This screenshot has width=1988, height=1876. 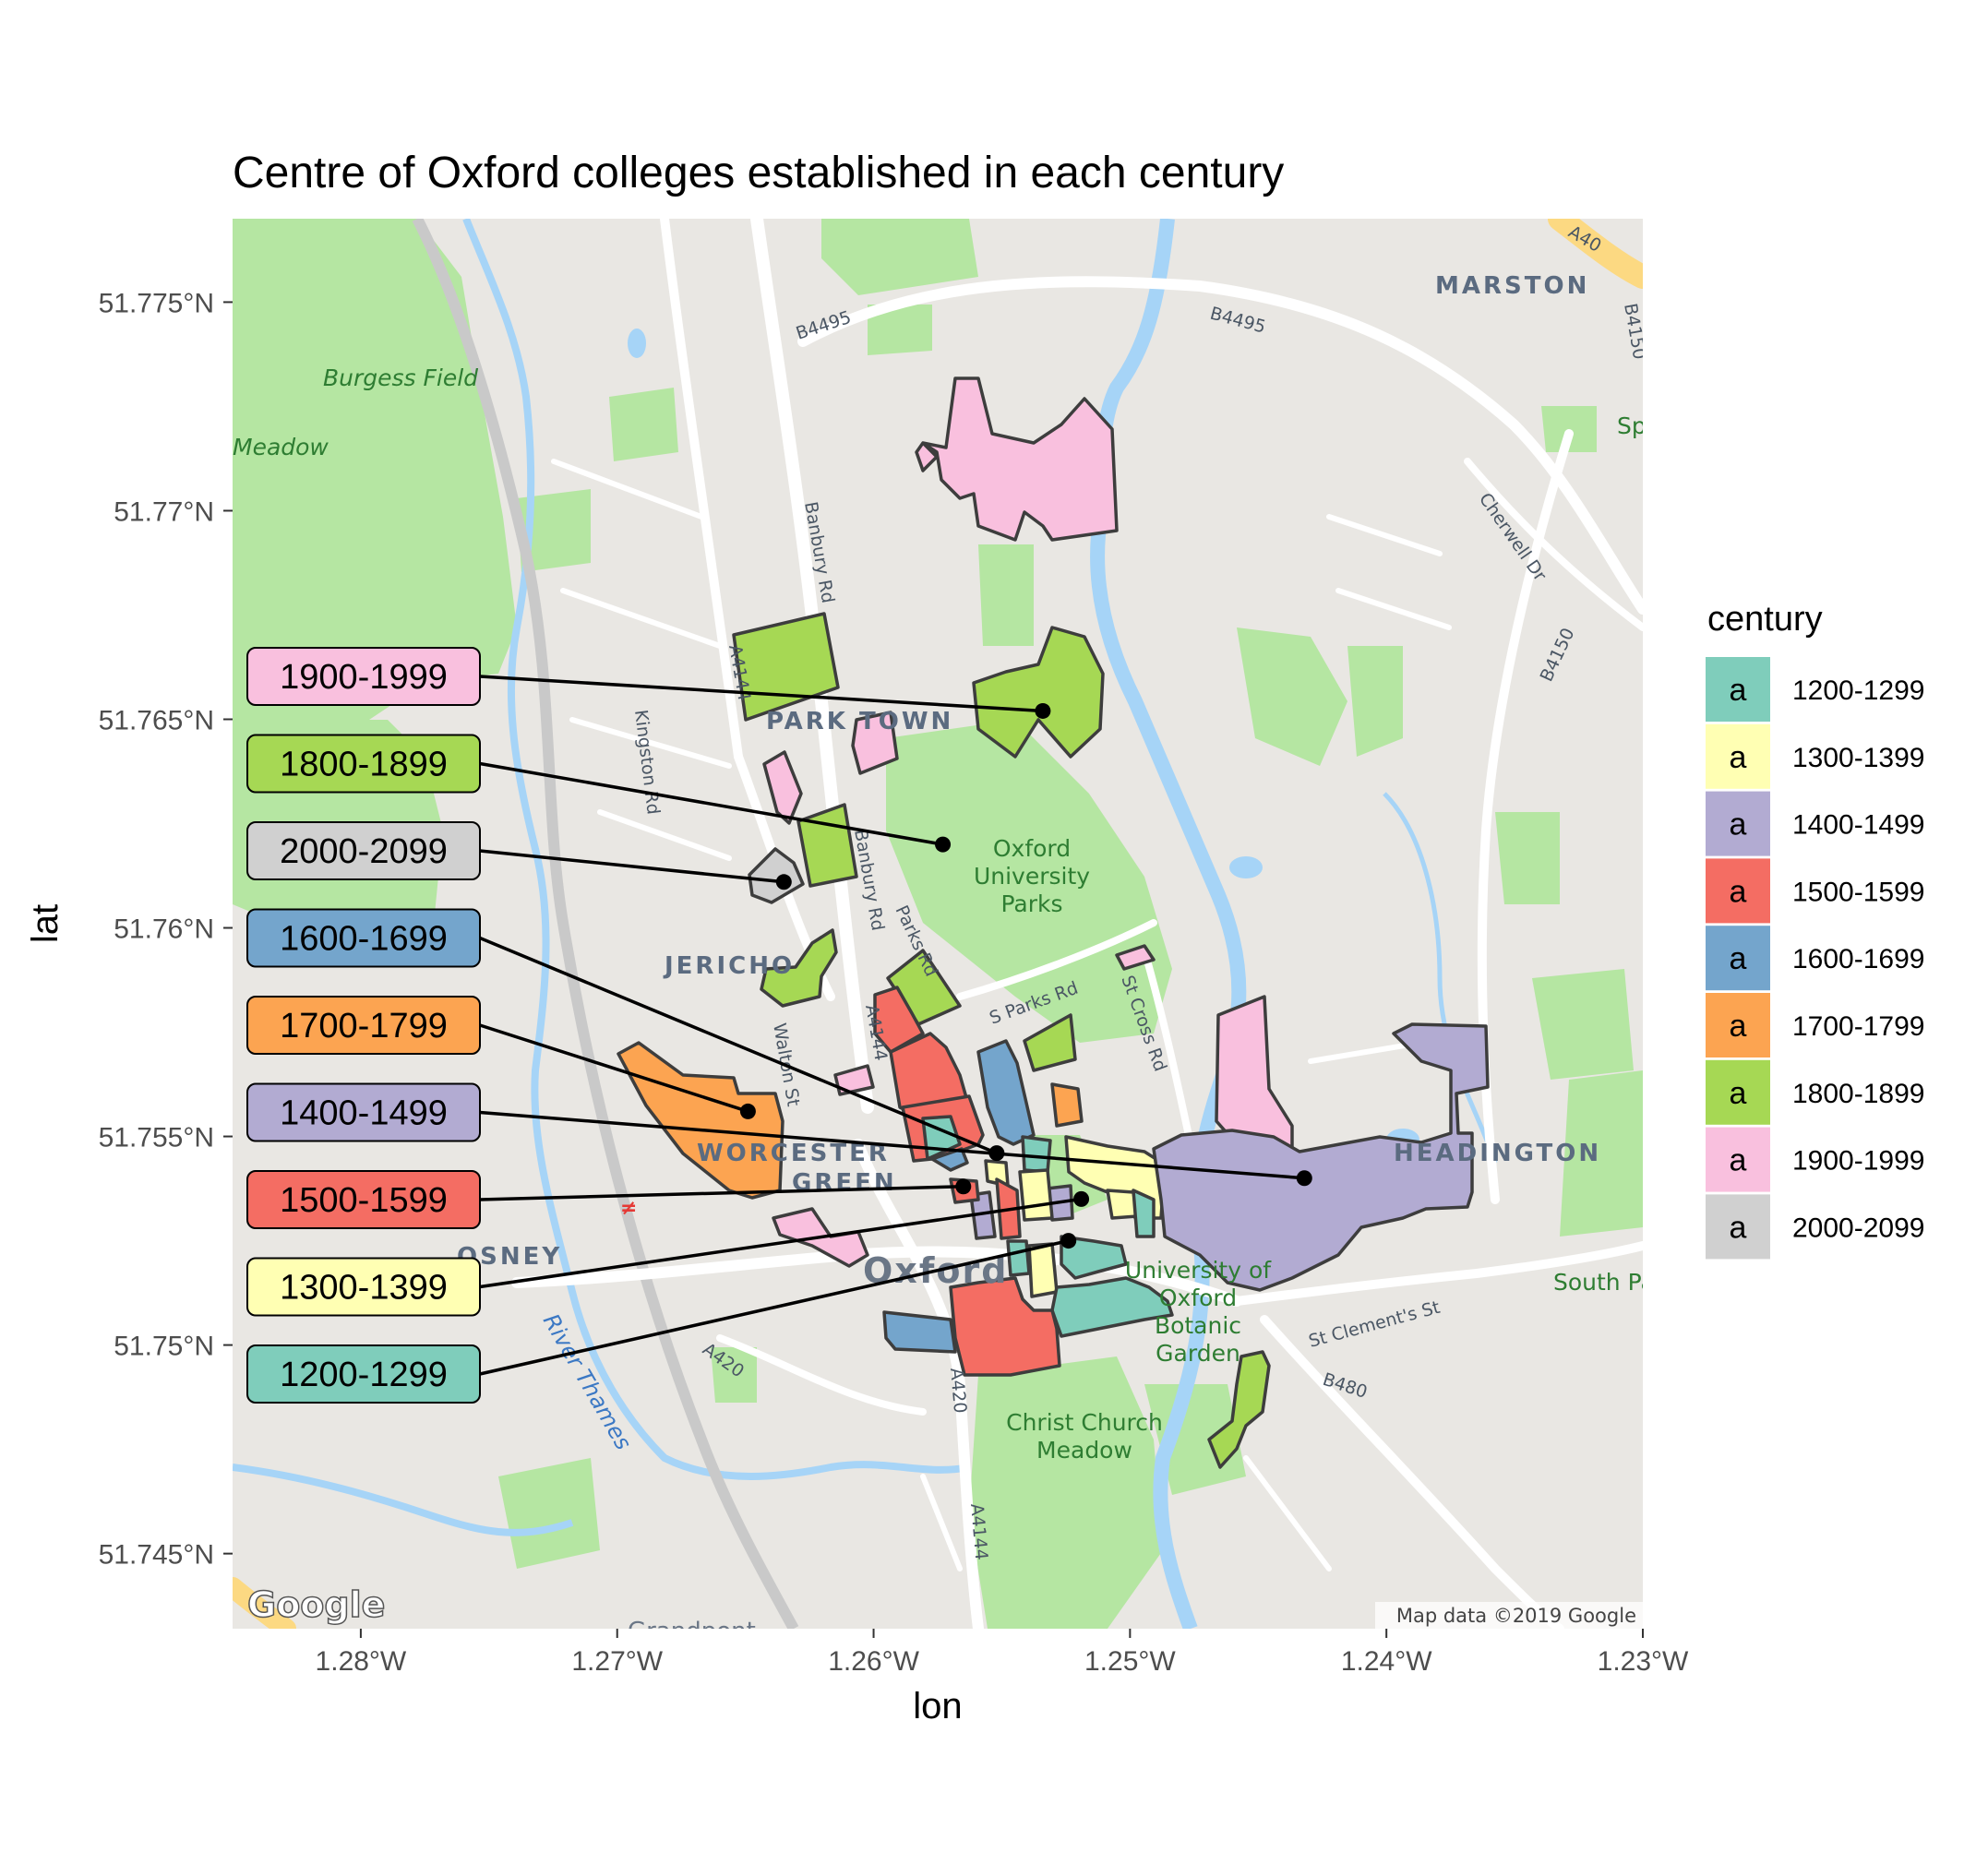 I want to click on college-1800s-d, so click(x=1050, y=1042).